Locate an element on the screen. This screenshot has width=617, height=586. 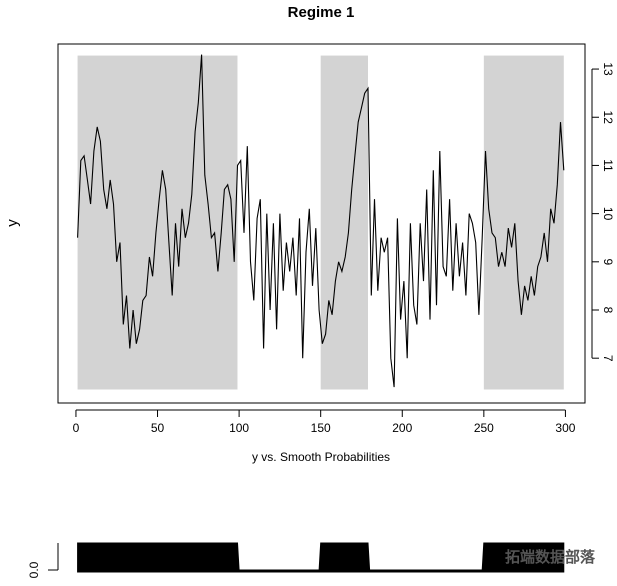
watermark: 拓端数据部落 is located at coordinates (550, 557).